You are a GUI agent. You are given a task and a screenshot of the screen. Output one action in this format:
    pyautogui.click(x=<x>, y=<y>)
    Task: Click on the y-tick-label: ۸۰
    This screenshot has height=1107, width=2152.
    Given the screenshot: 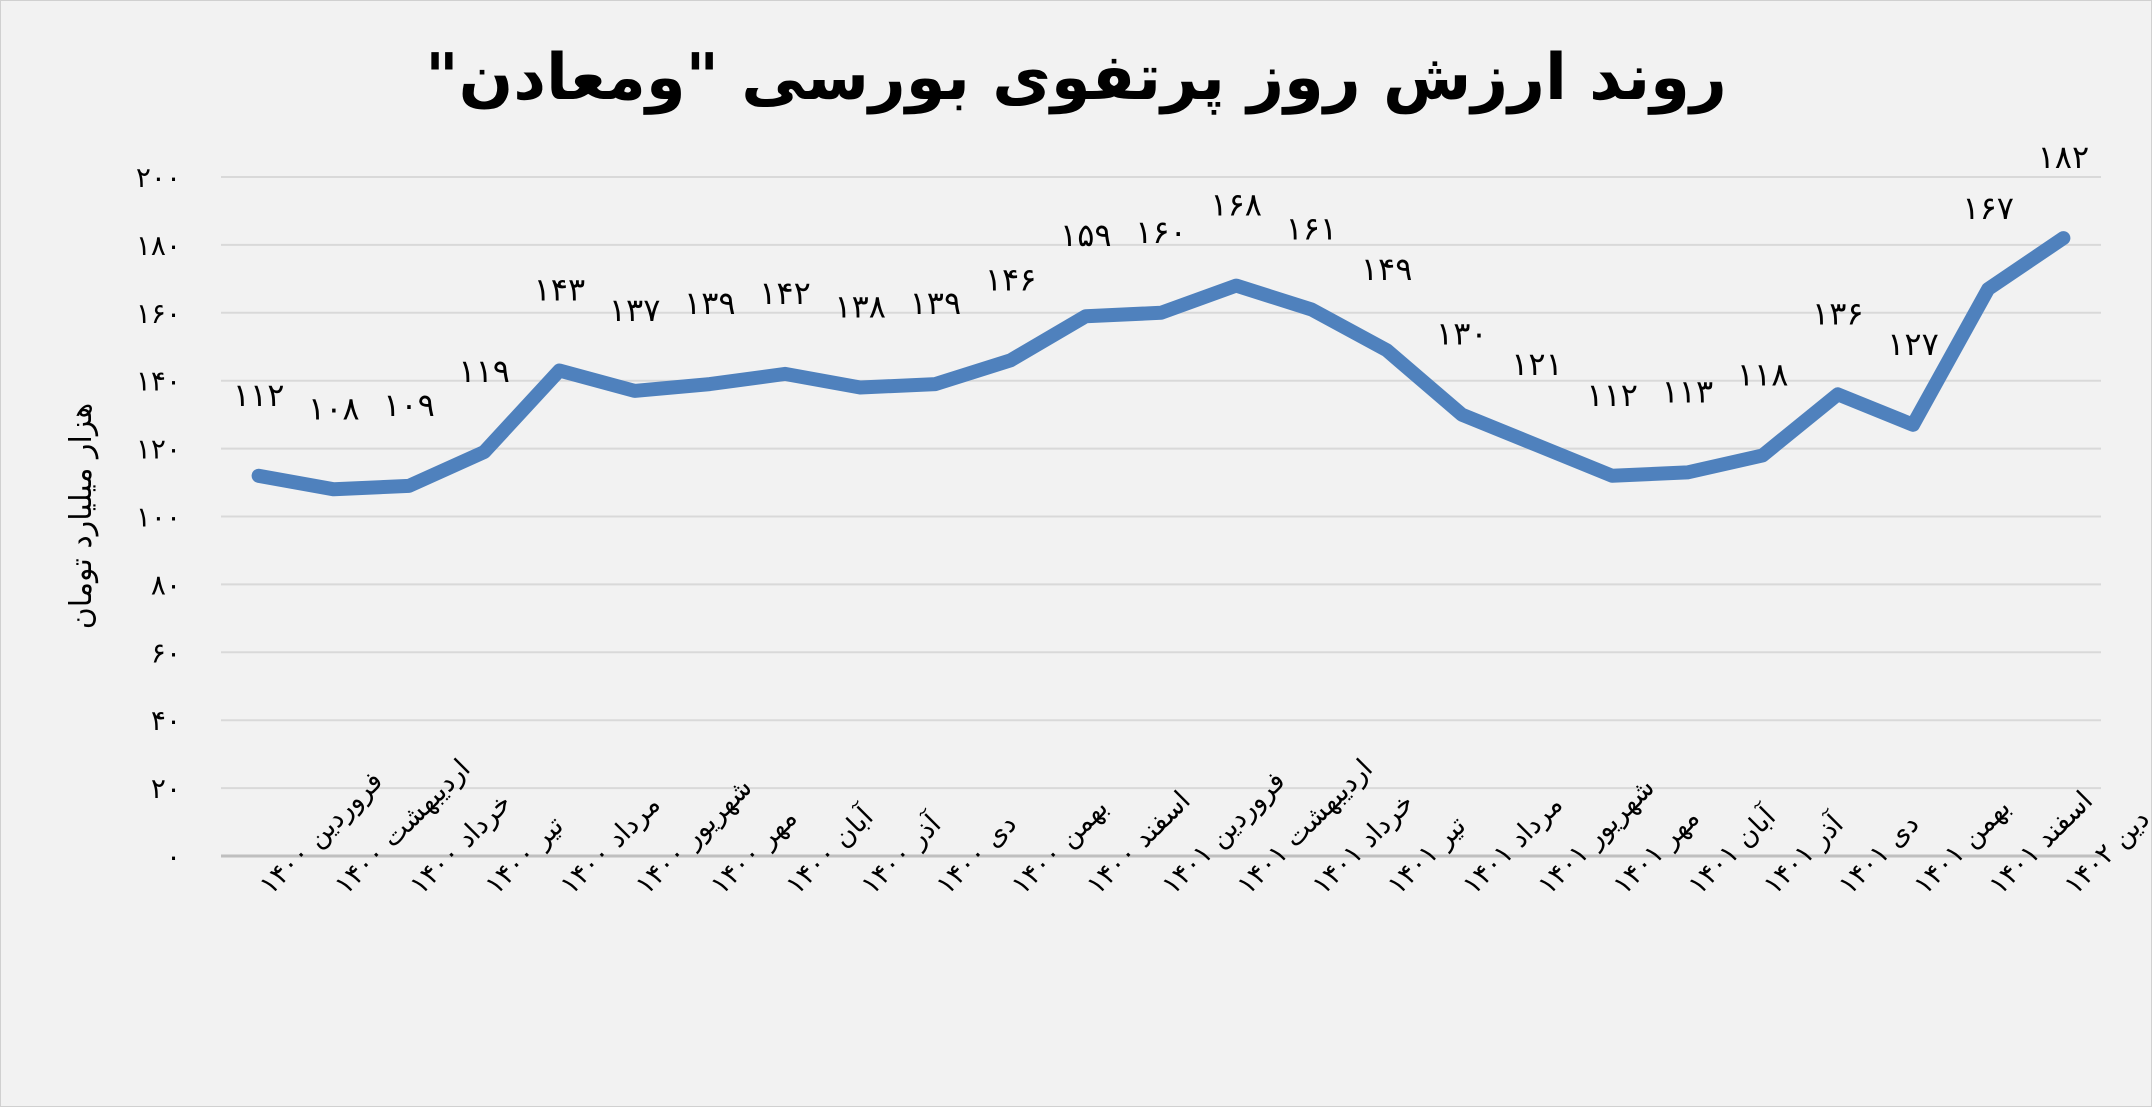 What is the action you would take?
    pyautogui.click(x=166, y=584)
    